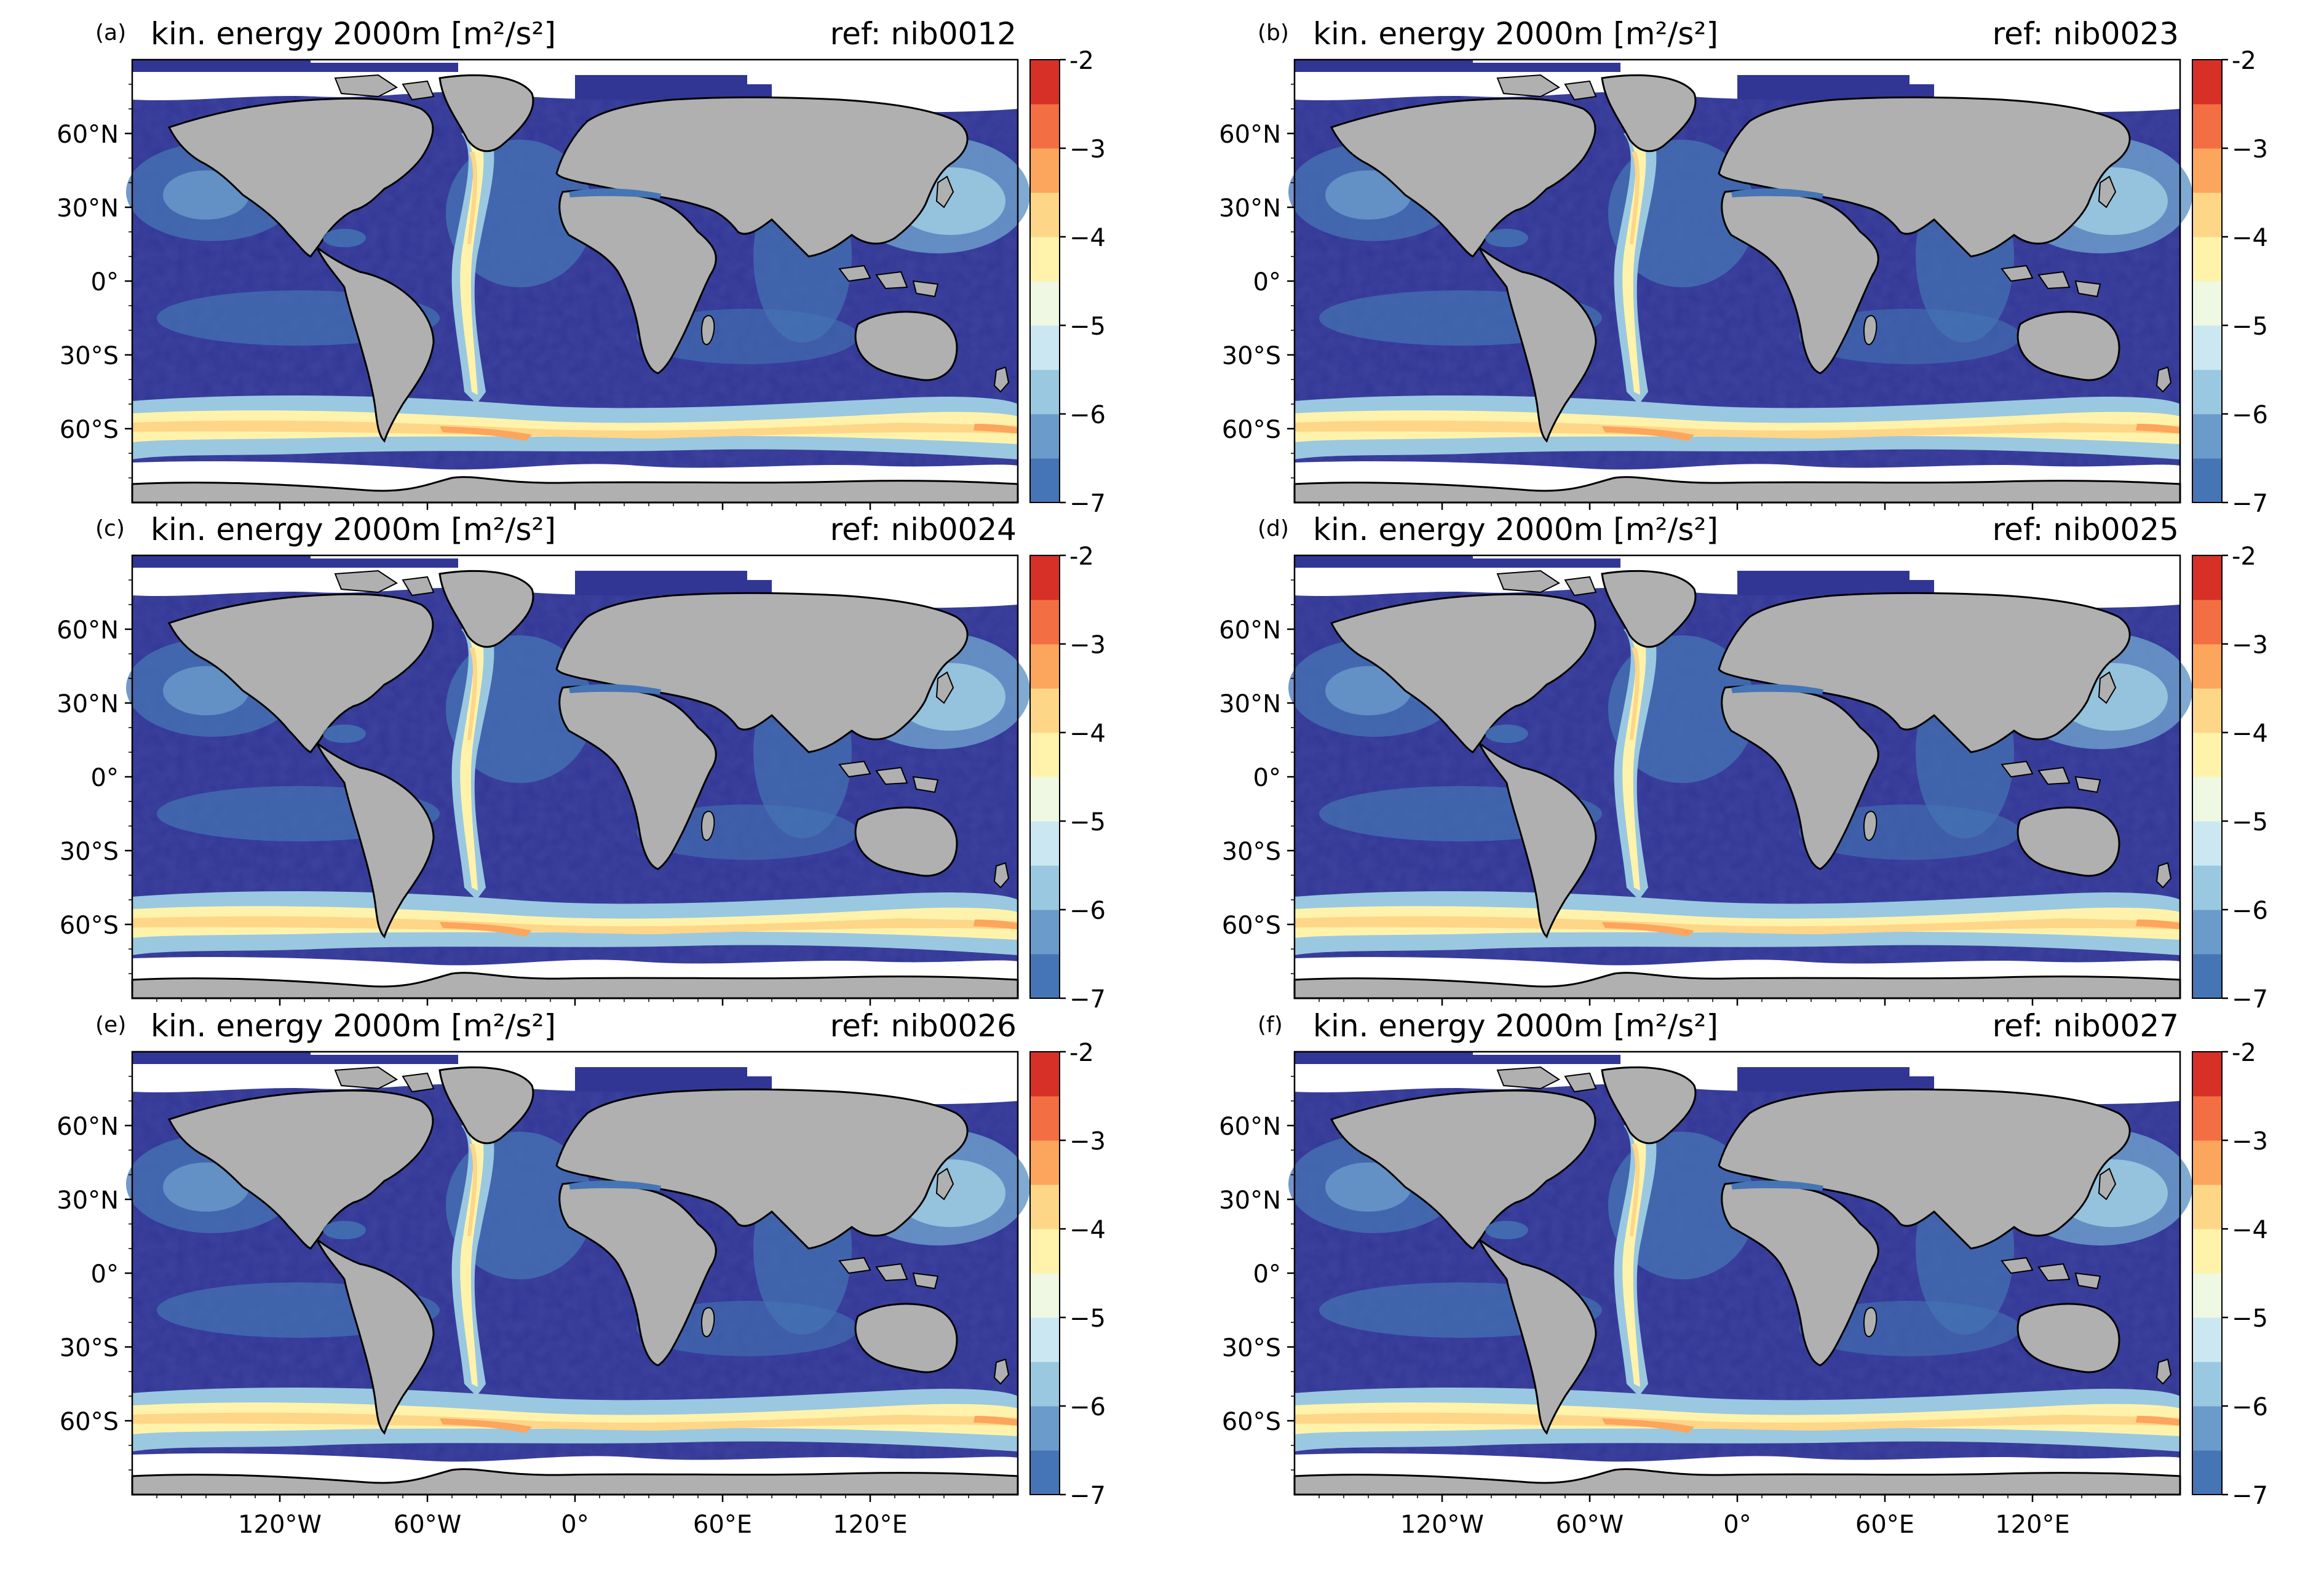 This screenshot has width=2324, height=1569. Describe the element at coordinates (1273, 33) in the screenshot. I see `panel-label: (b)` at that location.